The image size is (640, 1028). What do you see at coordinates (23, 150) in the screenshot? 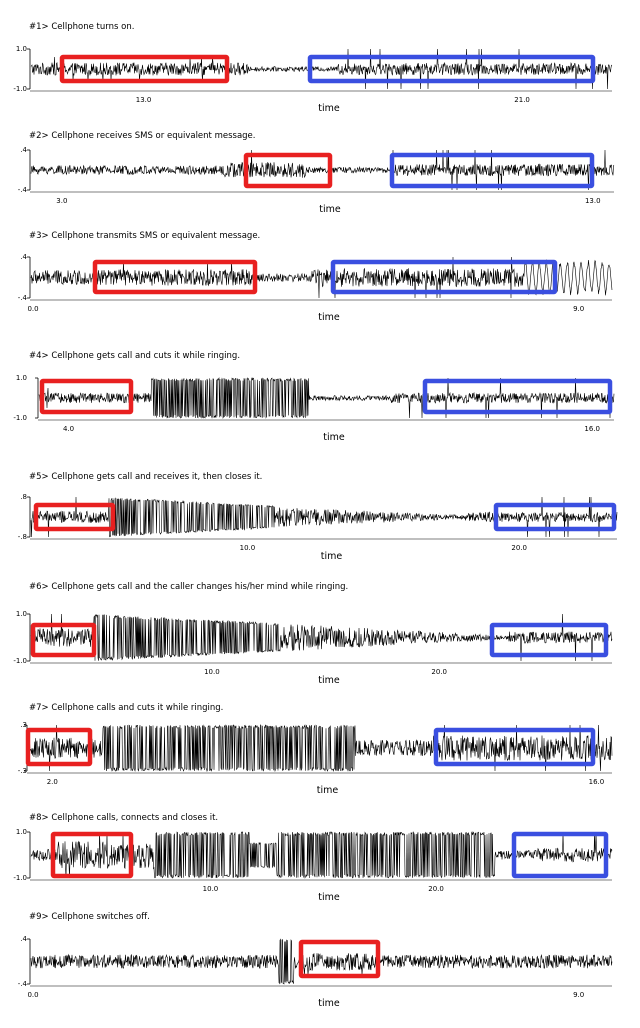
I see `panel-2-ytick-top: .4` at bounding box center [23, 150].